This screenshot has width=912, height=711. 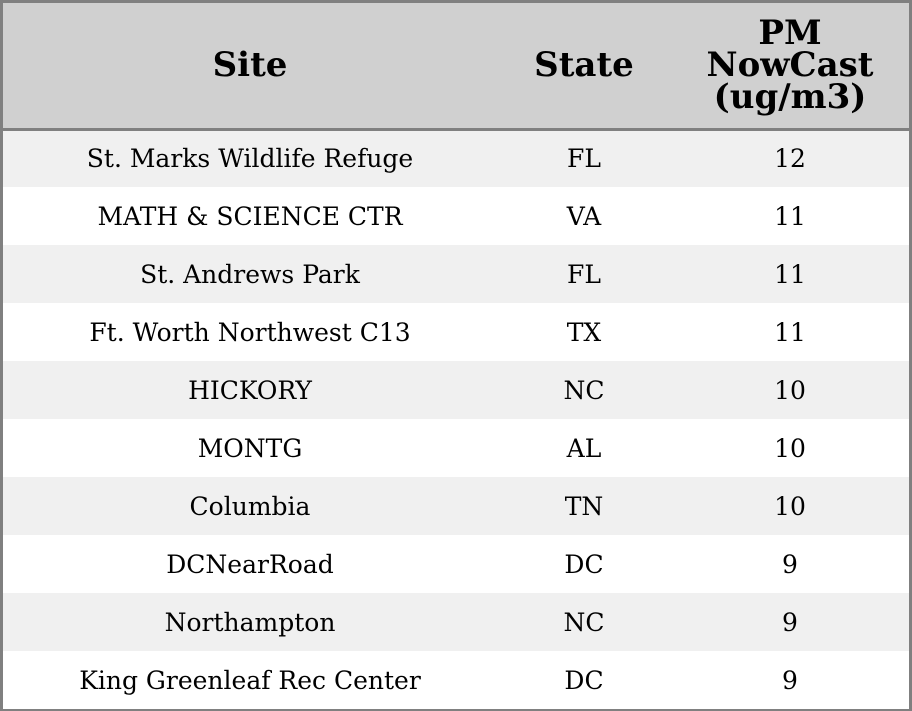 I want to click on column-header-pm: PM NowCast (ug/m3), so click(x=790, y=67).